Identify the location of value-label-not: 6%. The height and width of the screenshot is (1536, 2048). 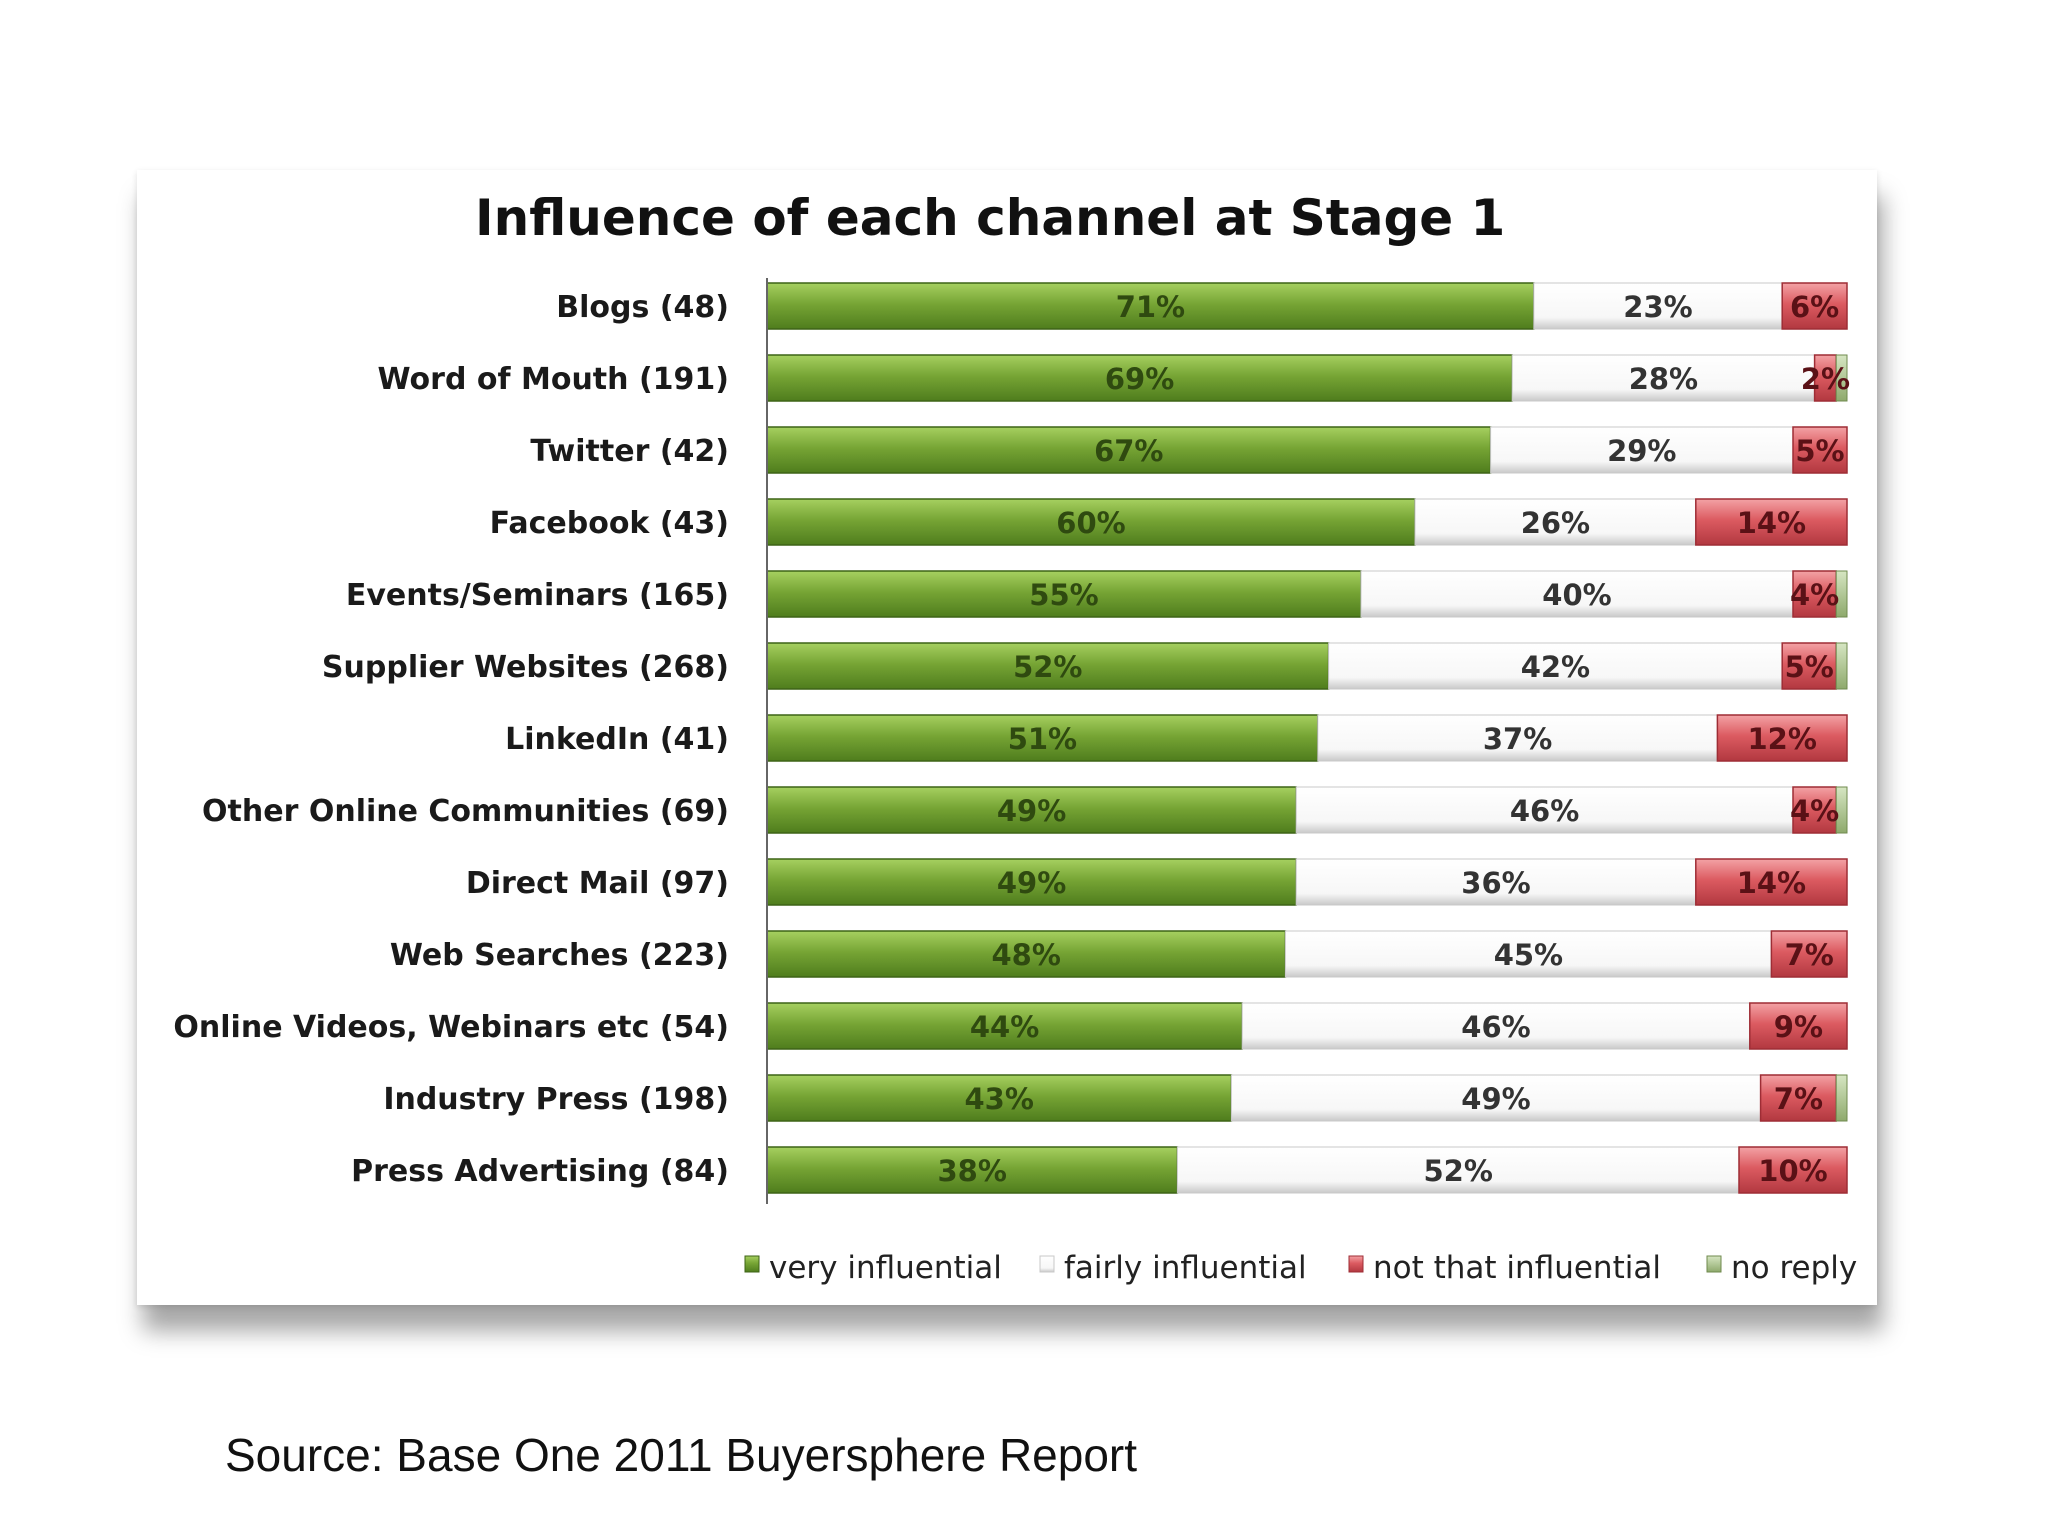
(1814, 307).